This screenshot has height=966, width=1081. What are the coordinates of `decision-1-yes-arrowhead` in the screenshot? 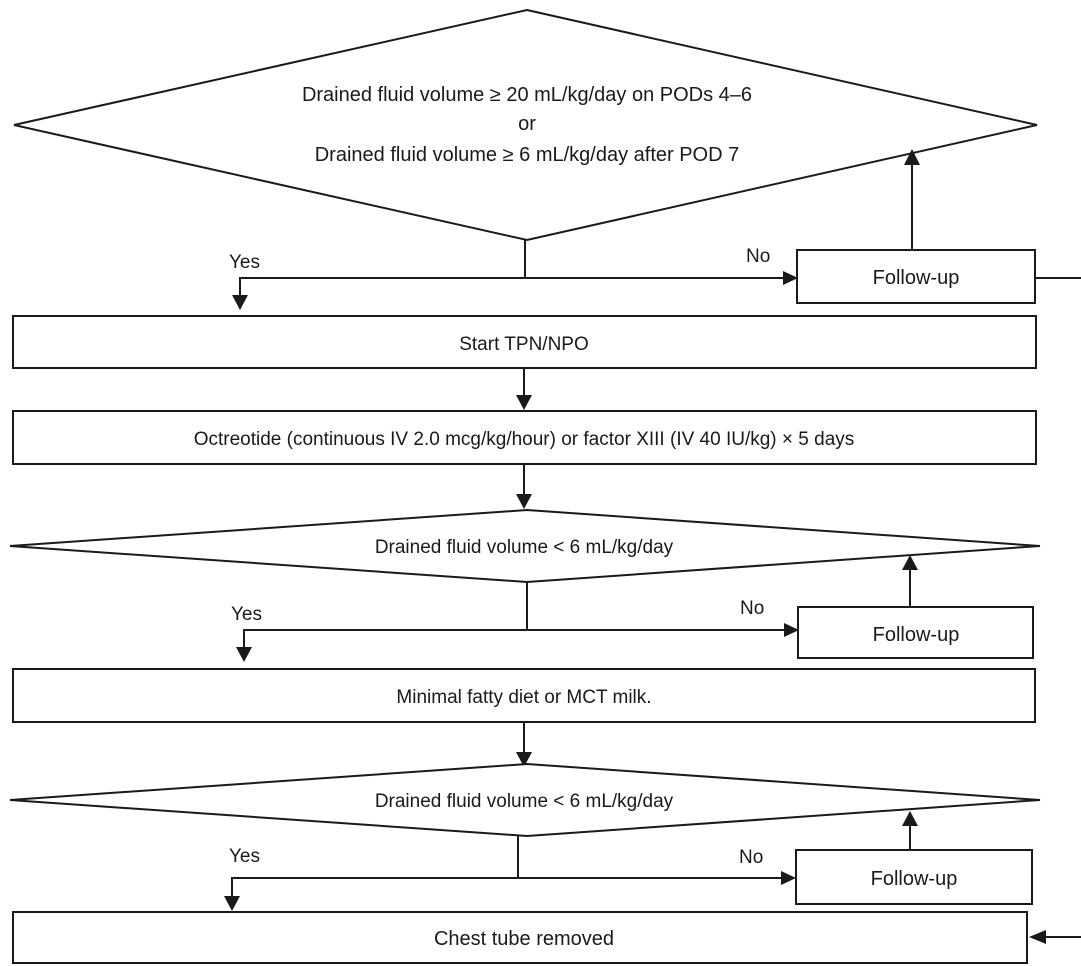 It's located at (240, 302).